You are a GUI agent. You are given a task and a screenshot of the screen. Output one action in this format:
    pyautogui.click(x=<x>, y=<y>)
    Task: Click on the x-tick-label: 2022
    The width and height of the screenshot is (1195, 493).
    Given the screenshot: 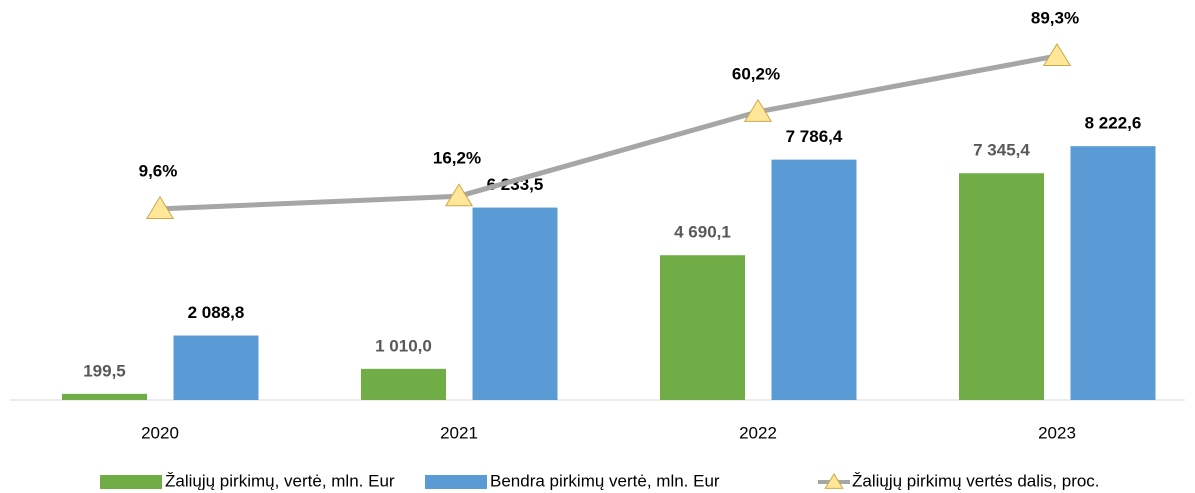 What is the action you would take?
    pyautogui.click(x=758, y=432)
    